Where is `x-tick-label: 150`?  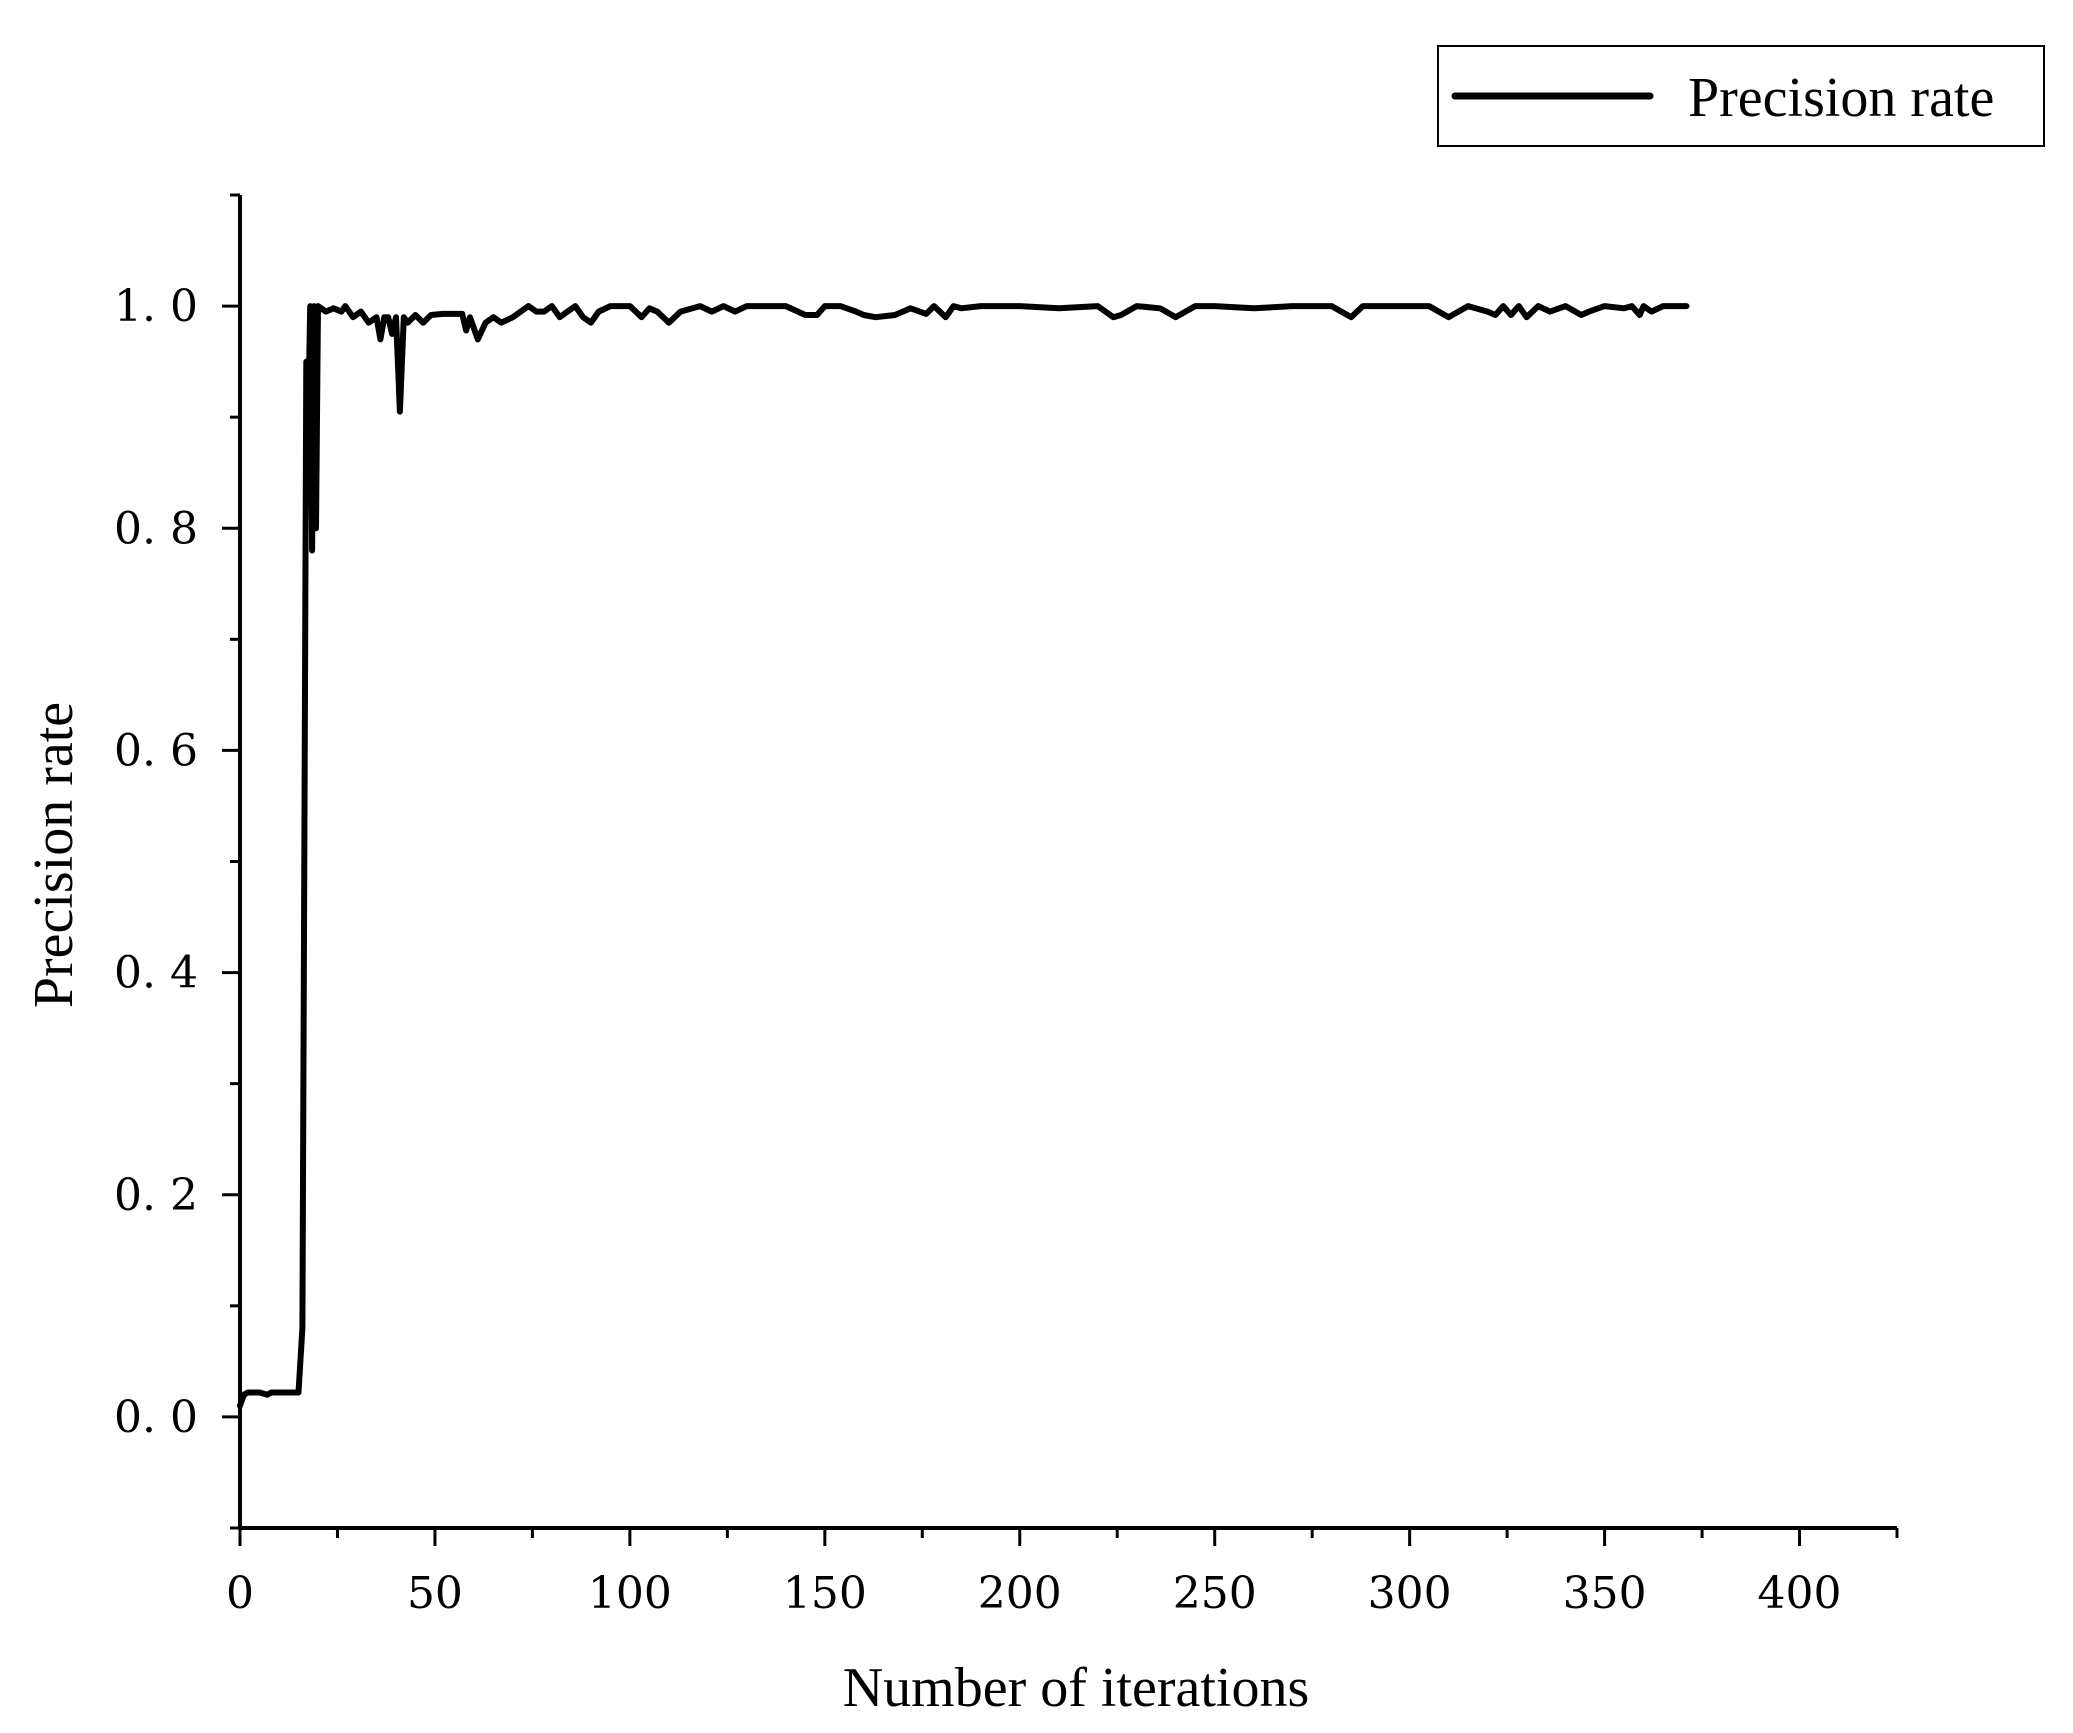 x-tick-label: 150 is located at coordinates (825, 1593).